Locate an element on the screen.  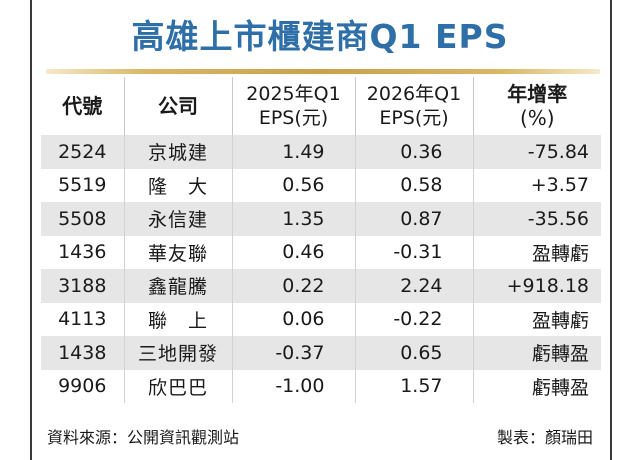
table-row: 2524 京城建 1.49 0.36 -75.84 is located at coordinates (321, 152).